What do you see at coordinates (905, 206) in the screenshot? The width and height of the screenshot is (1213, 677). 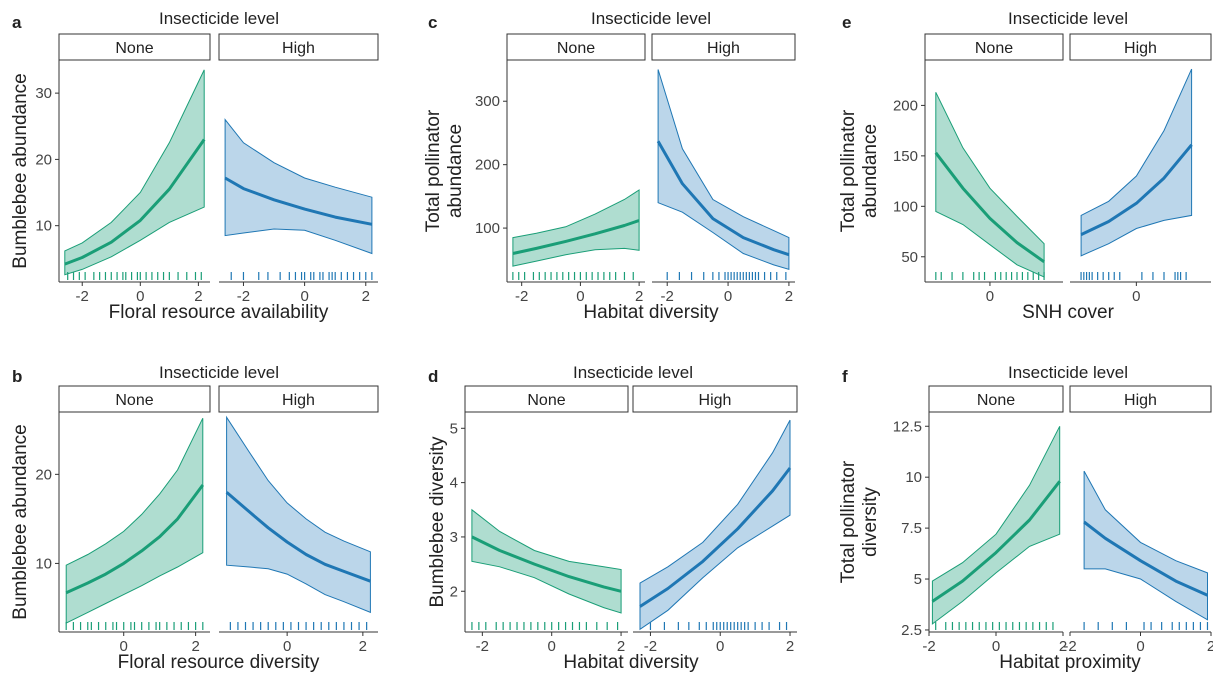 I see `y-tick-label: 100` at bounding box center [905, 206].